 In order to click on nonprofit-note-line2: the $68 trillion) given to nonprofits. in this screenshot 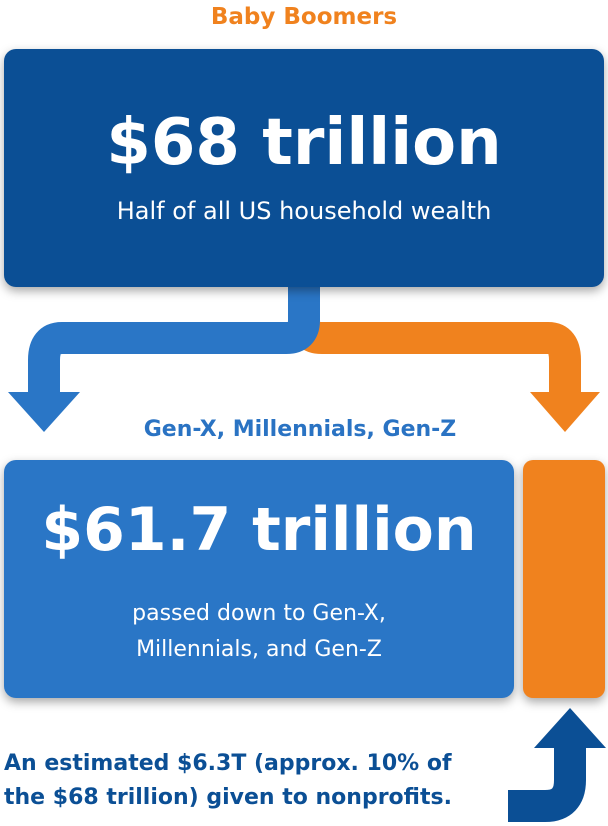, I will do `click(228, 797)`.